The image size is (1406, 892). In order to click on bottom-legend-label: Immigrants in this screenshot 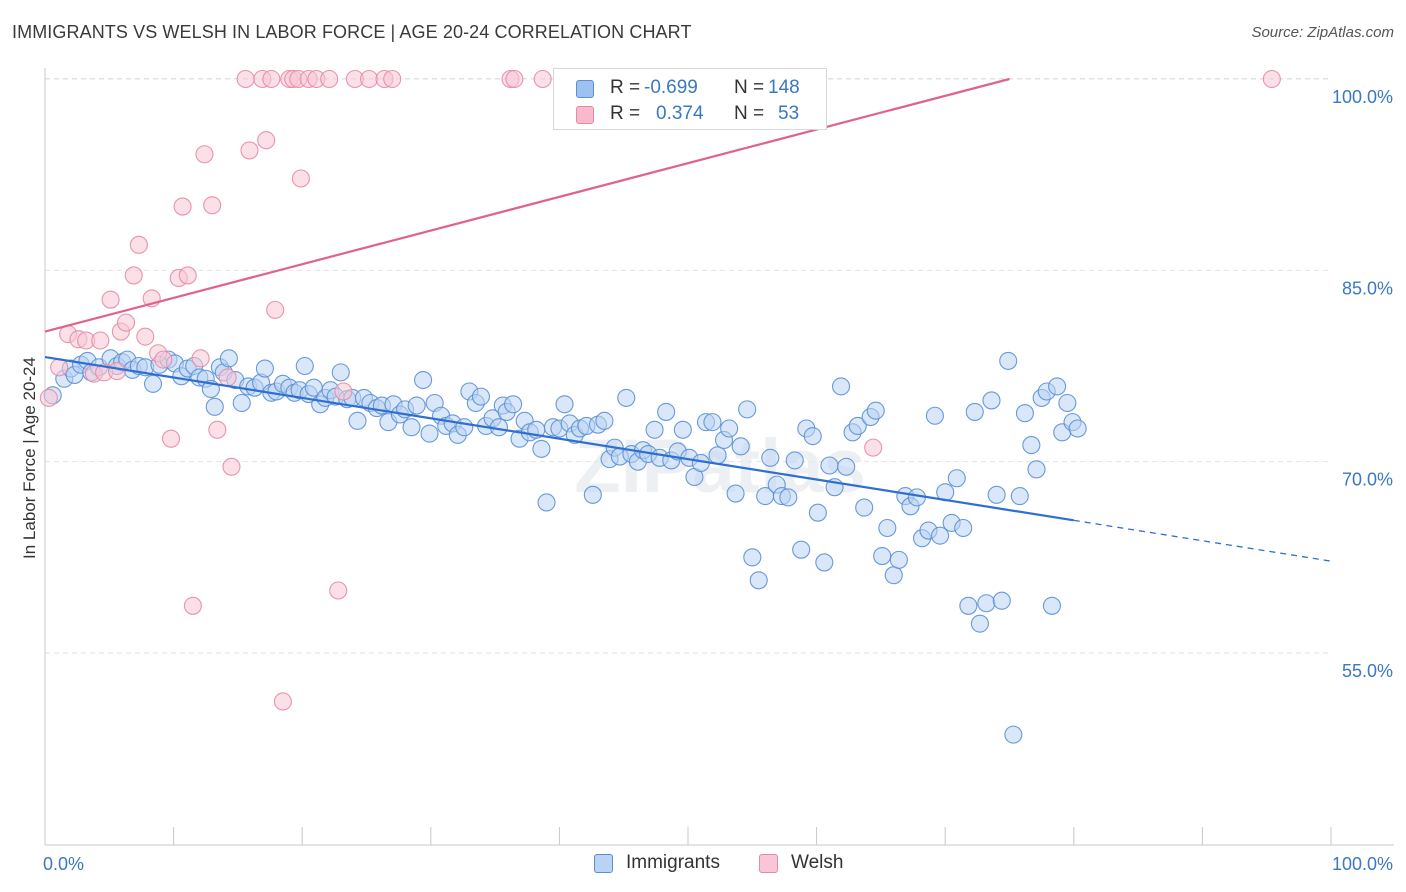, I will do `click(673, 862)`.